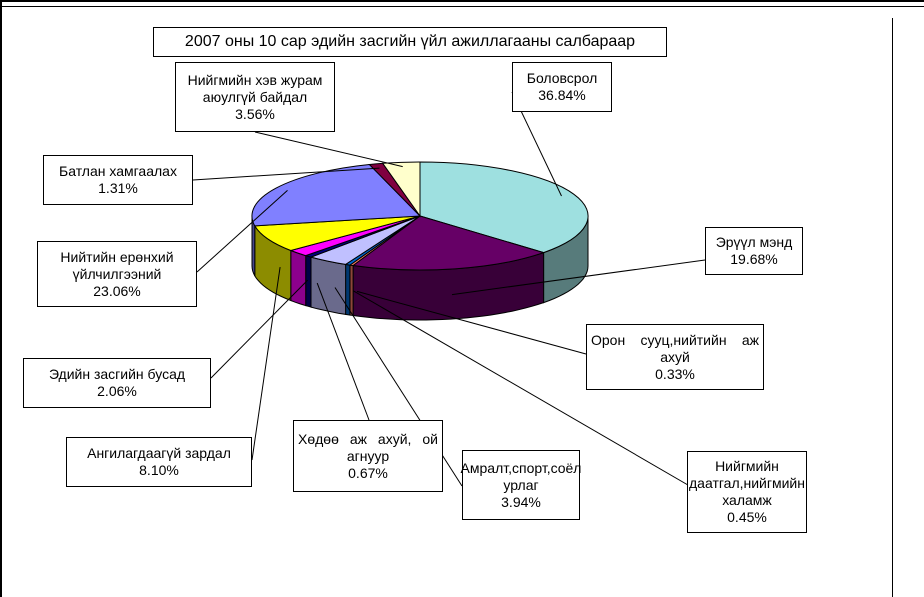  What do you see at coordinates (117, 256) in the screenshot?
I see `slice-label-name: Нийтийн ерөнхий` at bounding box center [117, 256].